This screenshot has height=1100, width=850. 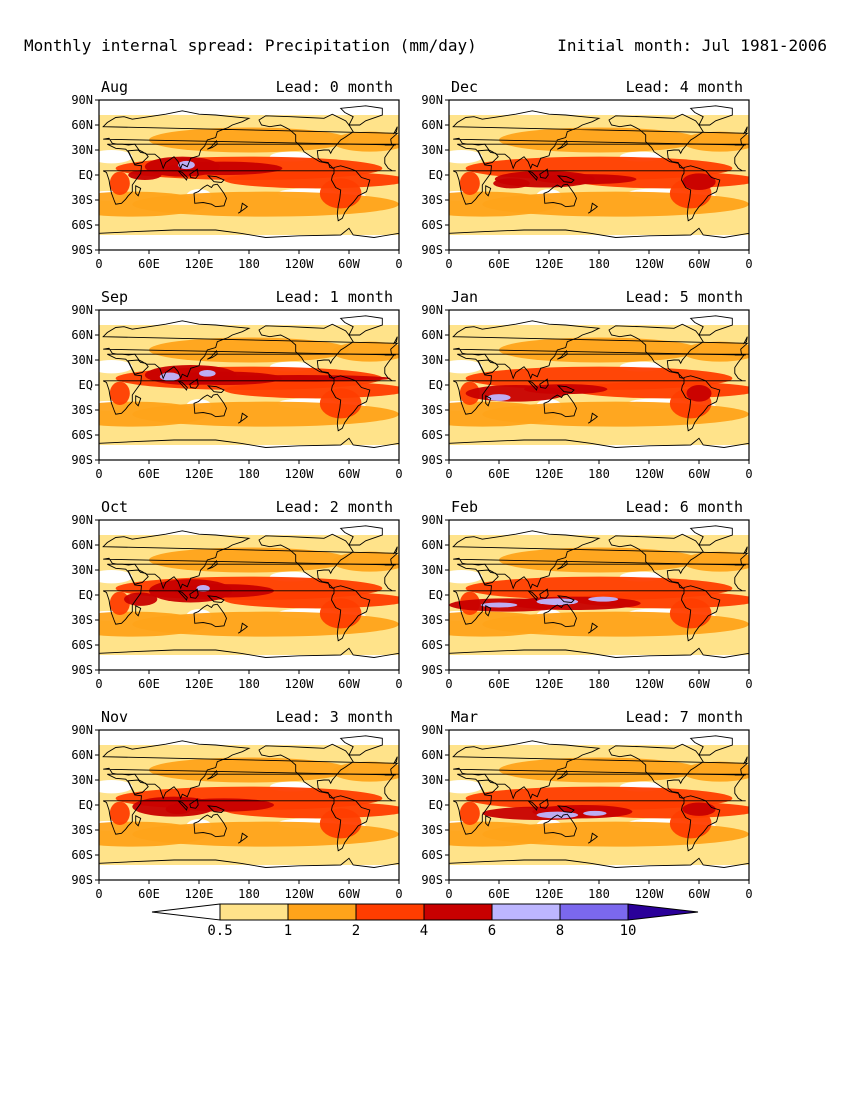 I want to click on panel-month-label: Sep, so click(x=114, y=297).